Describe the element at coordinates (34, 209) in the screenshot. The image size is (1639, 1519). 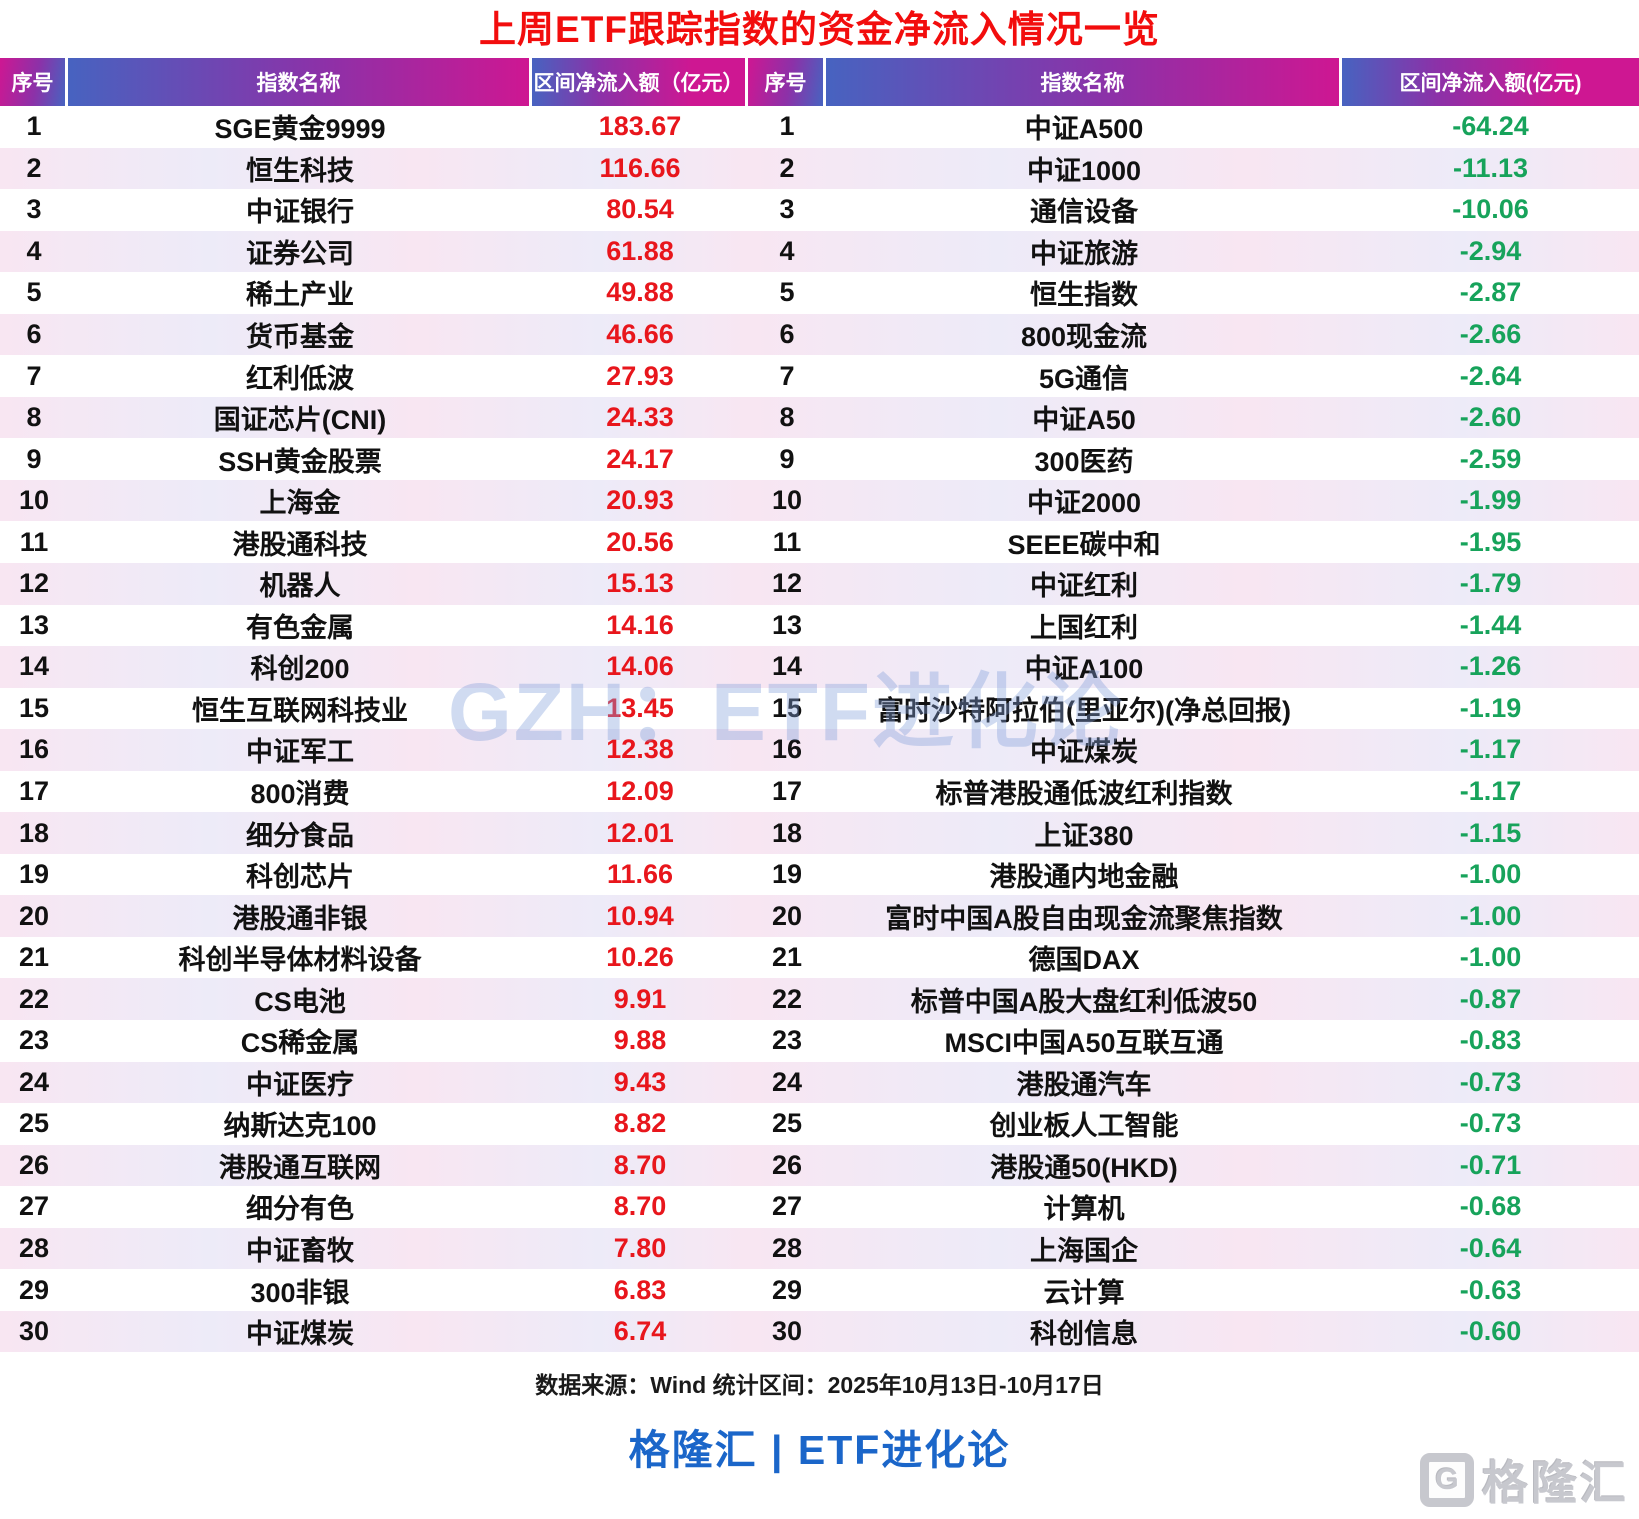
I see `rank-cell: 3` at that location.